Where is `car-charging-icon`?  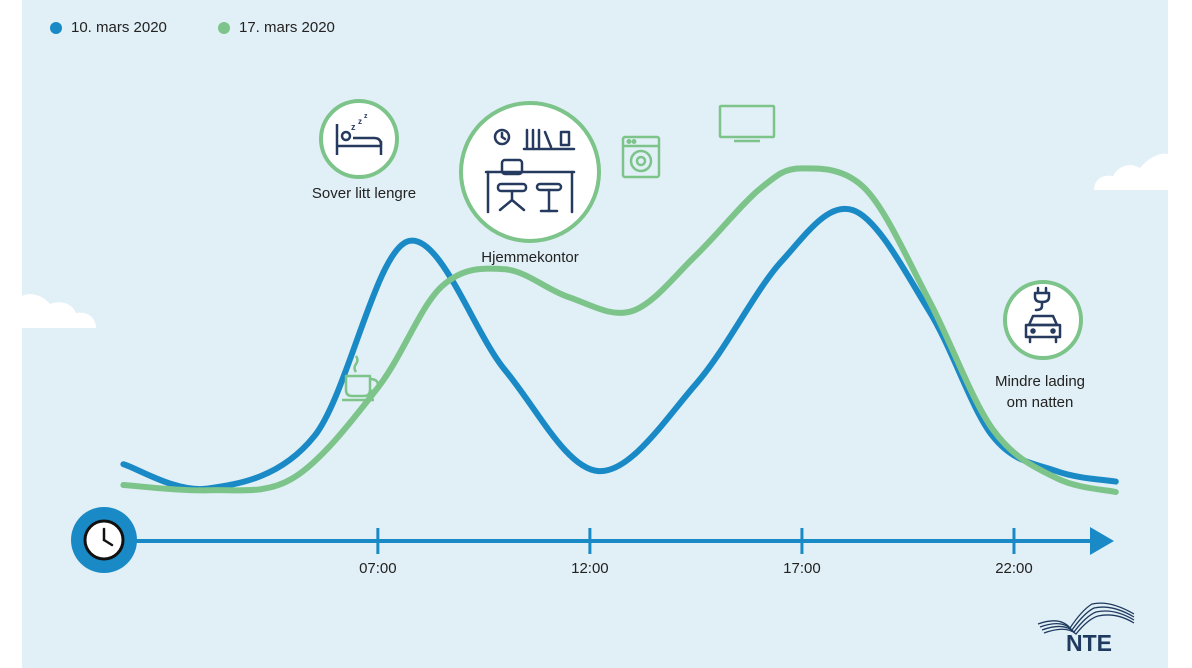 car-charging-icon is located at coordinates (1043, 320).